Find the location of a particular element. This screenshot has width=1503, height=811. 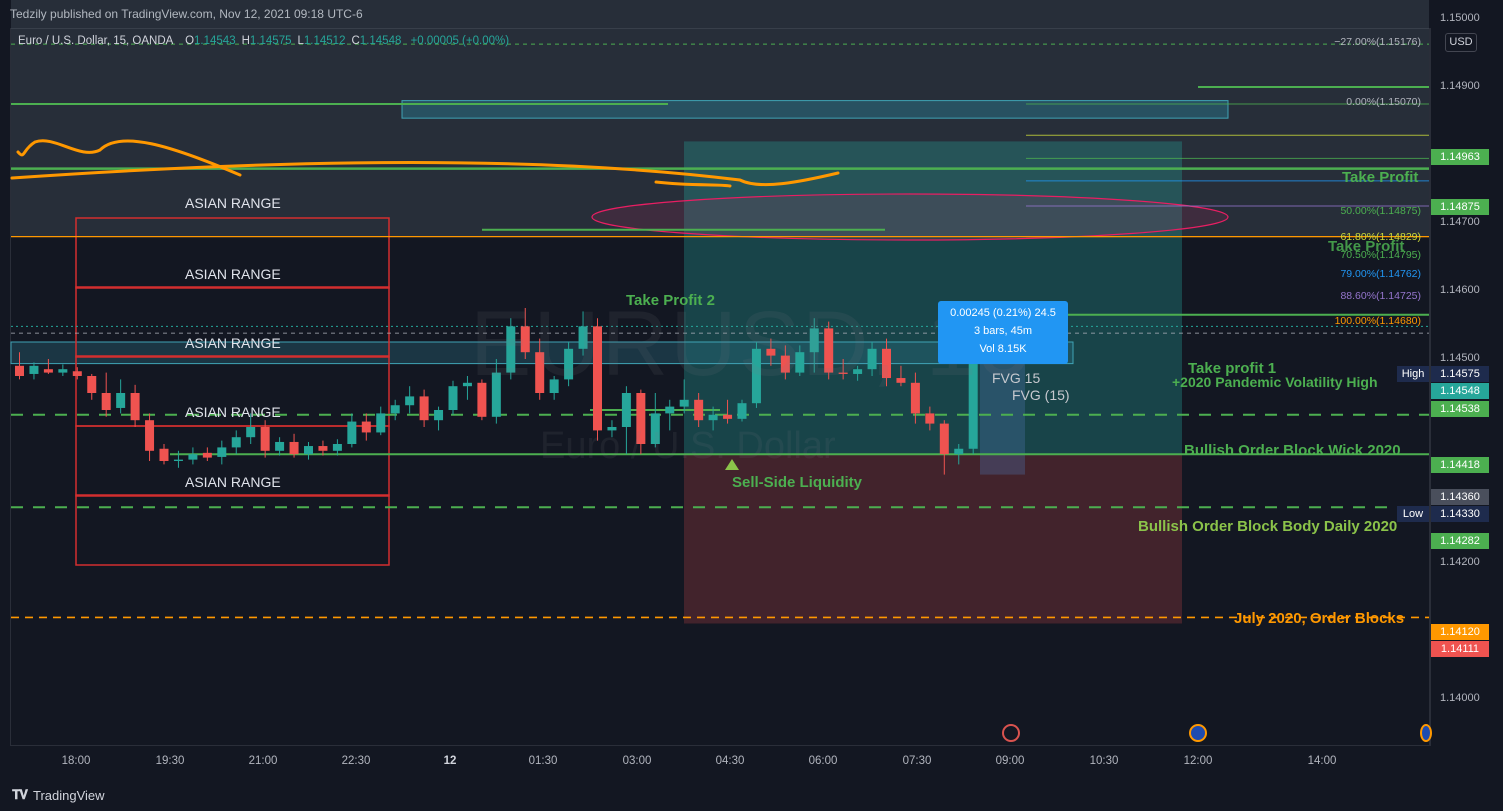

price-axis-label: 1.14360 is located at coordinates (1460, 497).